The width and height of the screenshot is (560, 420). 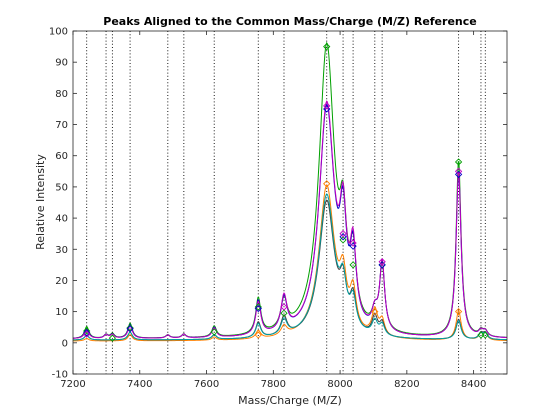 What do you see at coordinates (58, 32) in the screenshot?
I see `y-tick-label-11: 100` at bounding box center [58, 32].